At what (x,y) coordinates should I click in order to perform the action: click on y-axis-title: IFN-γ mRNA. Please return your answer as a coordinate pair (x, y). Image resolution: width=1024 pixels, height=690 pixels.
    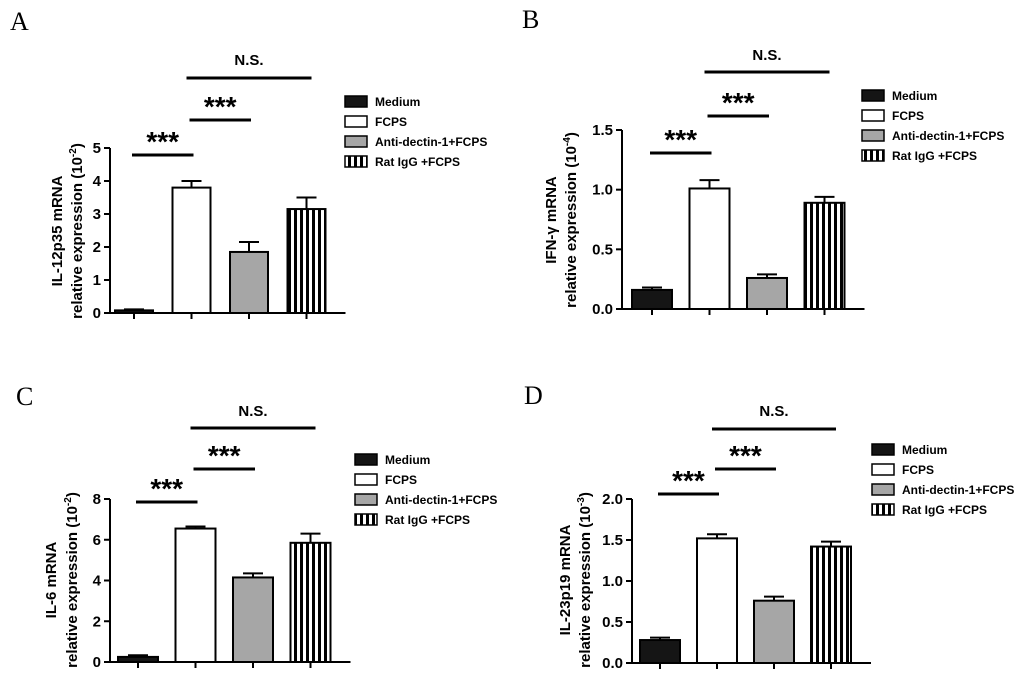
    Looking at the image, I should click on (551, 220).